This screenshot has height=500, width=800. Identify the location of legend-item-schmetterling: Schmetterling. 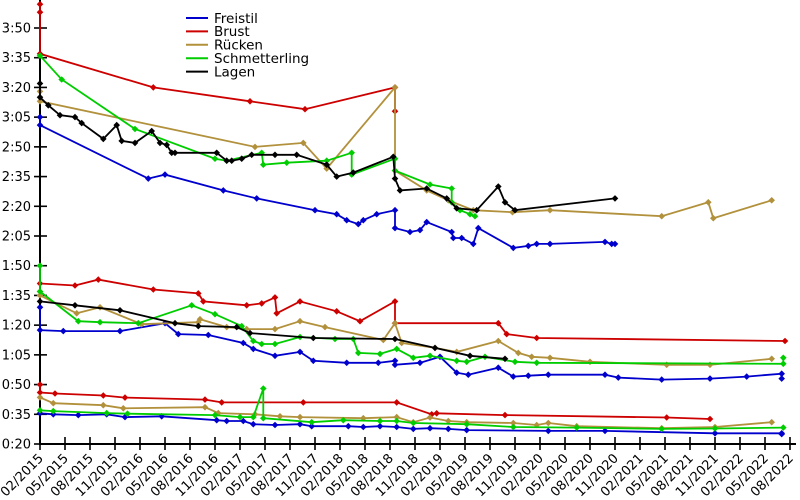
(247, 59).